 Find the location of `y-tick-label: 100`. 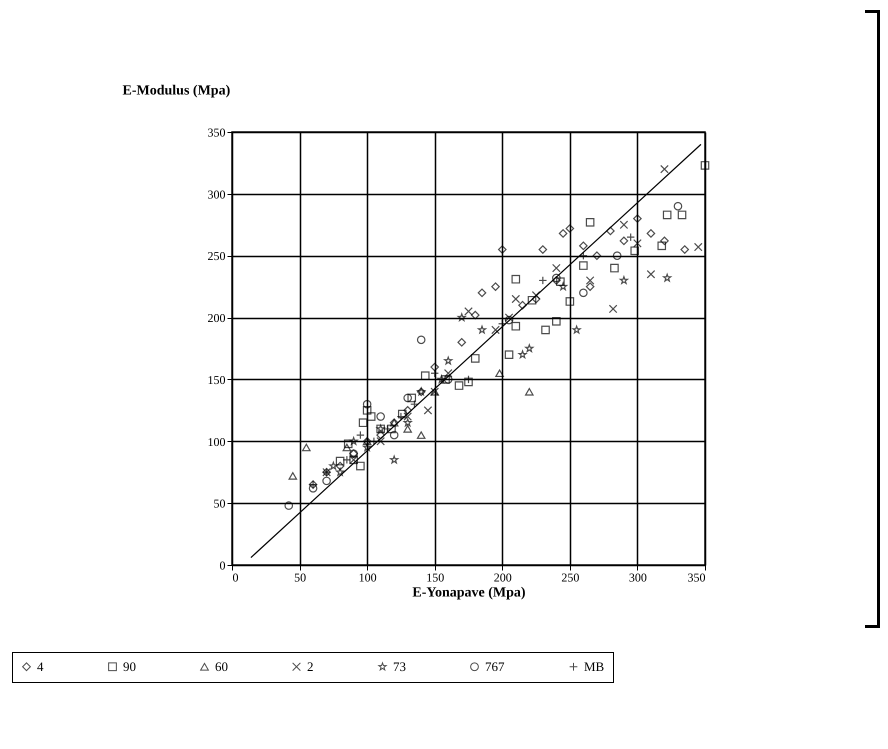

y-tick-label: 100 is located at coordinates (217, 441).